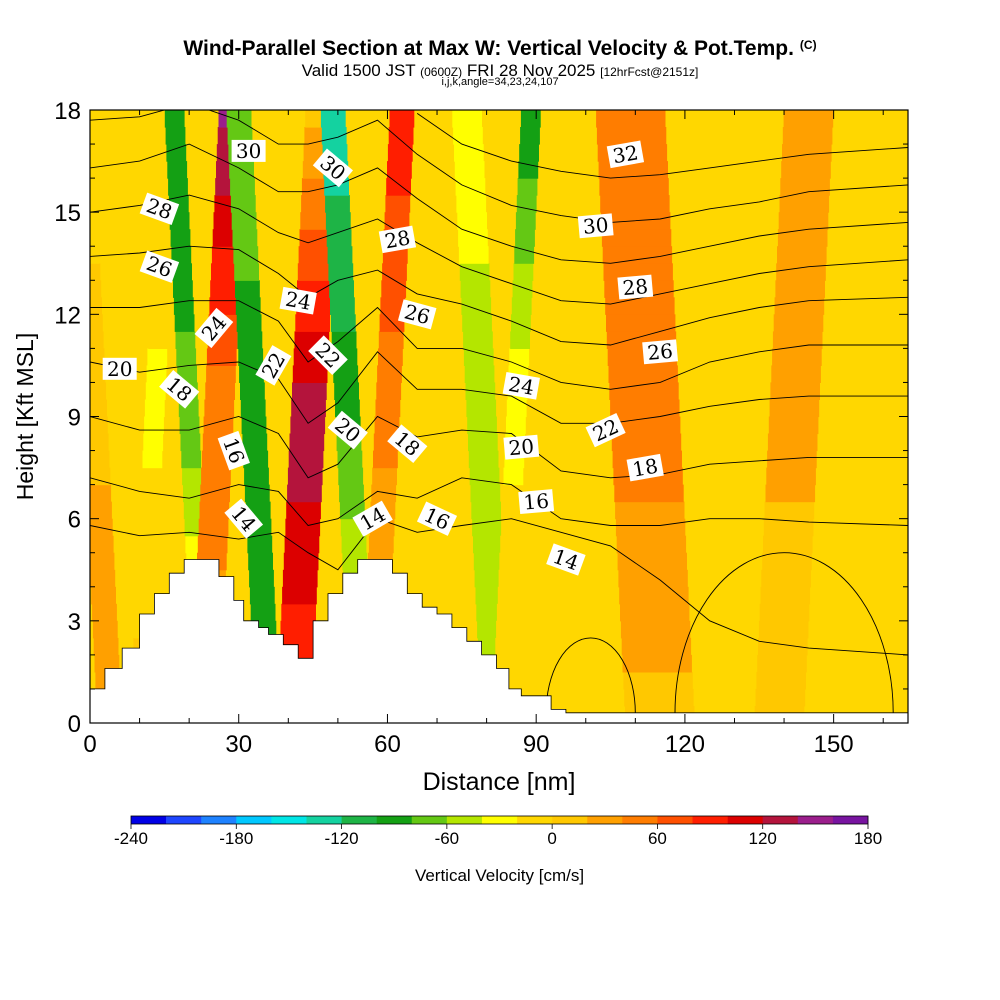 This screenshot has height=1000, width=1000. I want to click on contour-label-text: 28, so click(397, 239).